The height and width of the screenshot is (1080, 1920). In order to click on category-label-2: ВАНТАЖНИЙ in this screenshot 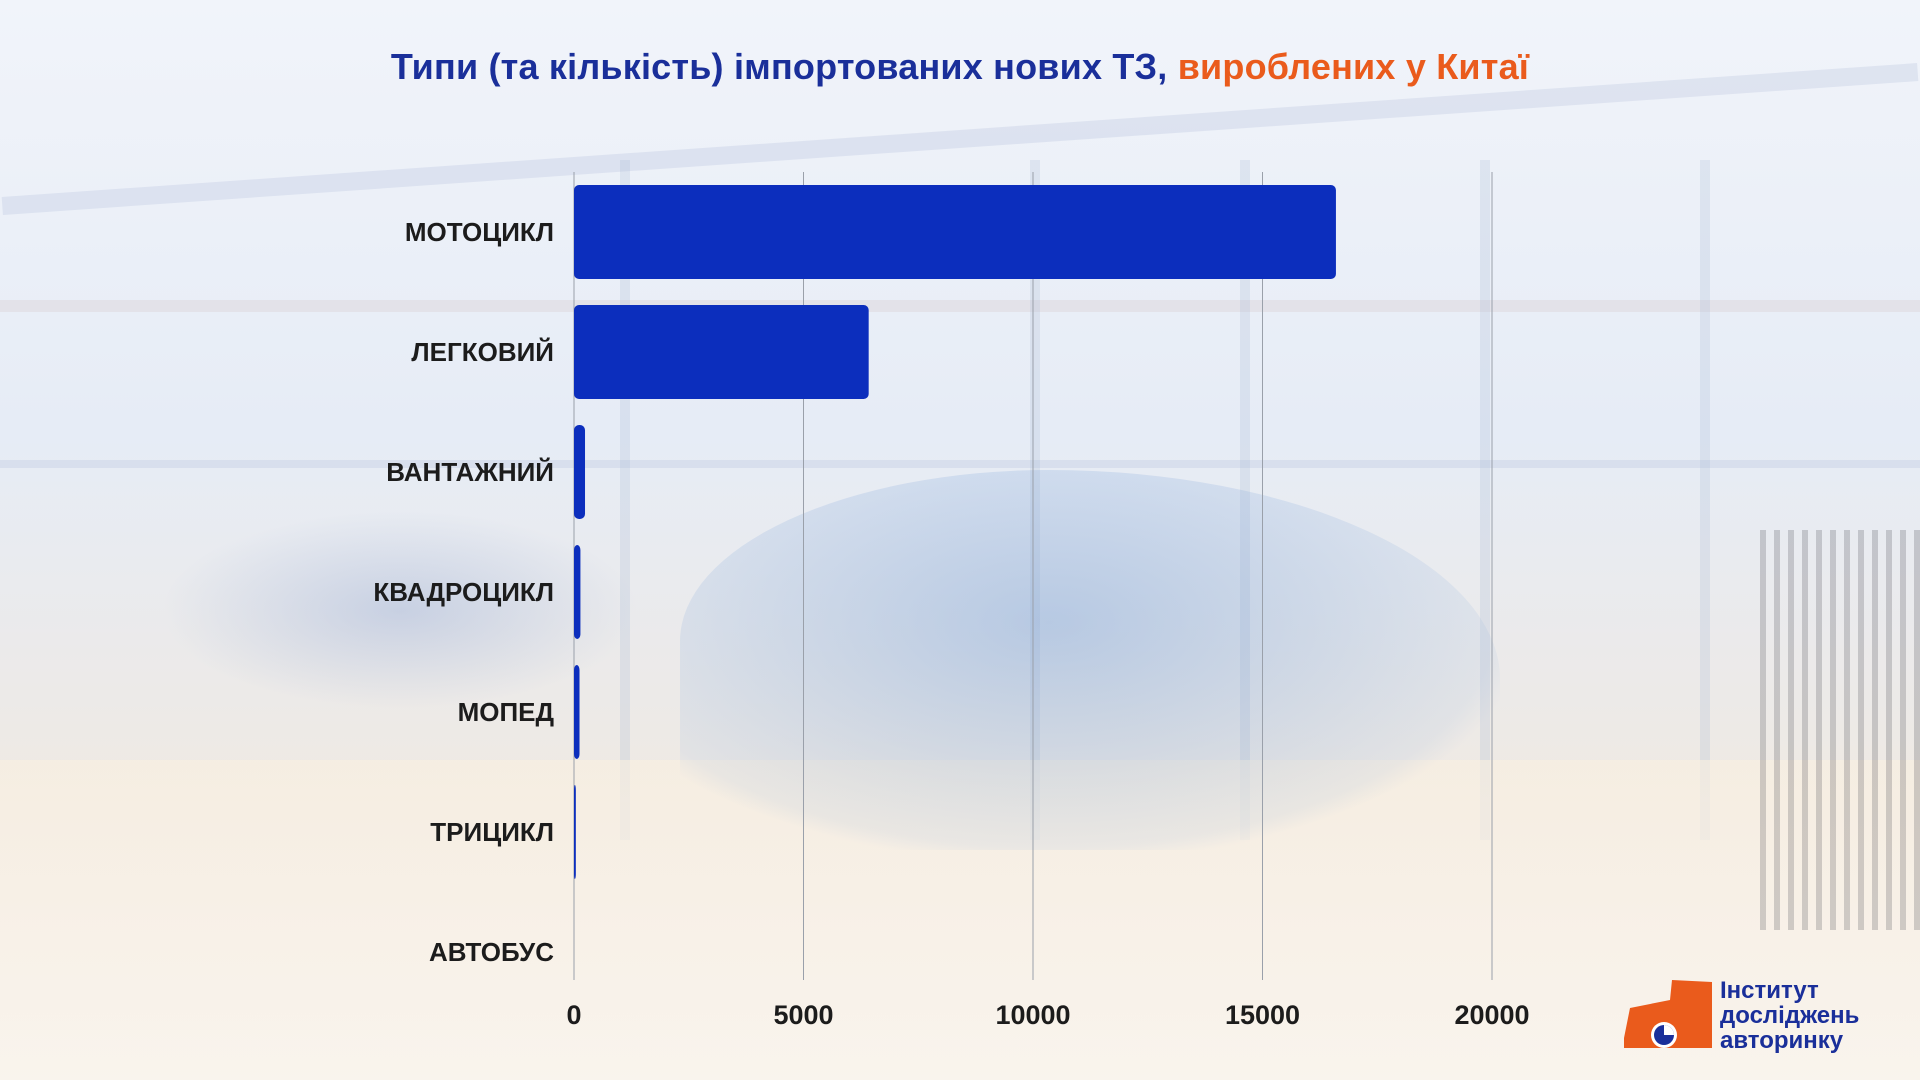, I will do `click(470, 472)`.